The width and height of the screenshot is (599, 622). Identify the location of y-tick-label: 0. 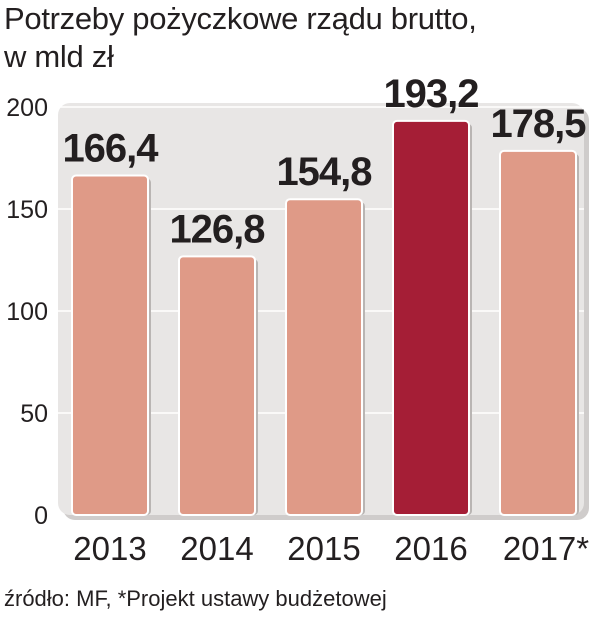
(41, 516).